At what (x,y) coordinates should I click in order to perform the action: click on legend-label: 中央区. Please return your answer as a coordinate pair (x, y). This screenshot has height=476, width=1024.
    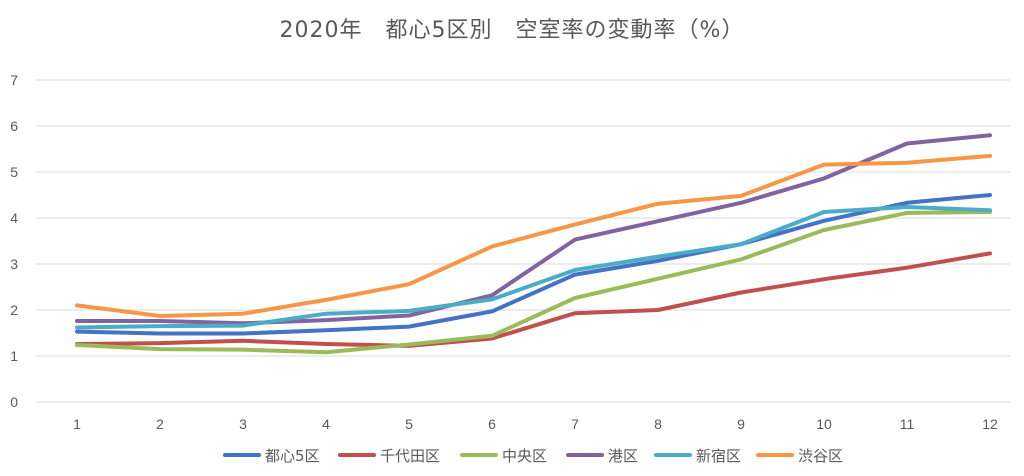
    Looking at the image, I should click on (524, 456).